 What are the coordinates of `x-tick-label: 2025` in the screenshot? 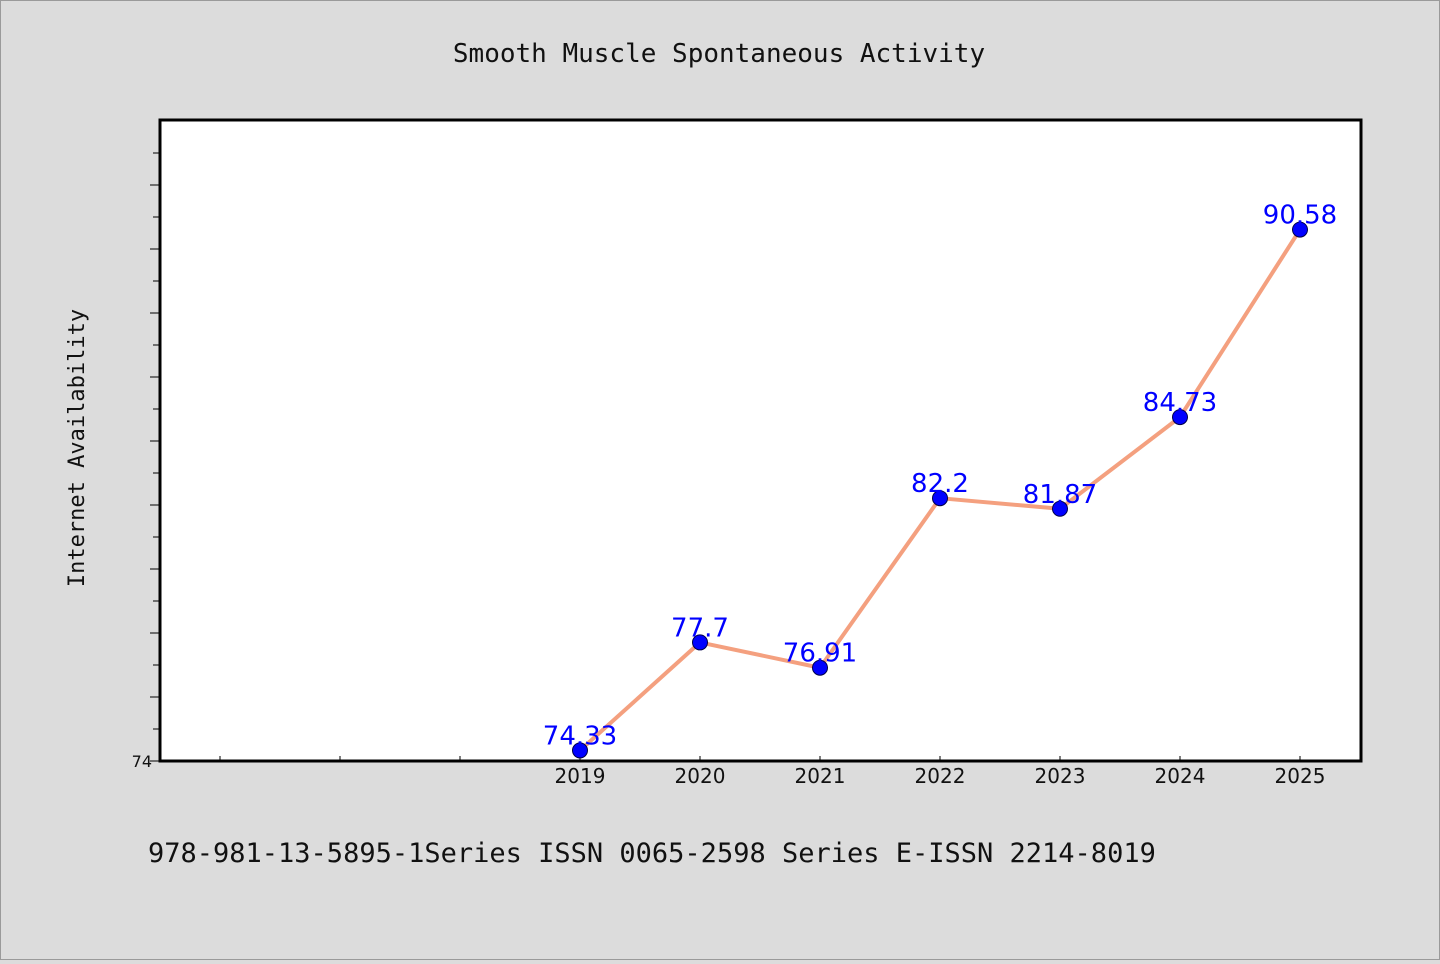 It's located at (1300, 776).